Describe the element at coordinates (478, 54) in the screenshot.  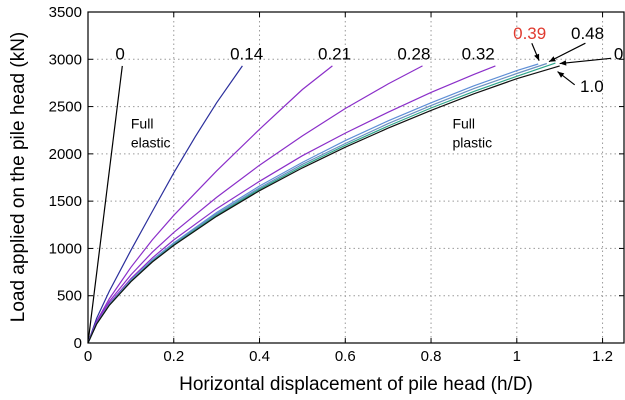
I see `series-label: 0.32` at that location.